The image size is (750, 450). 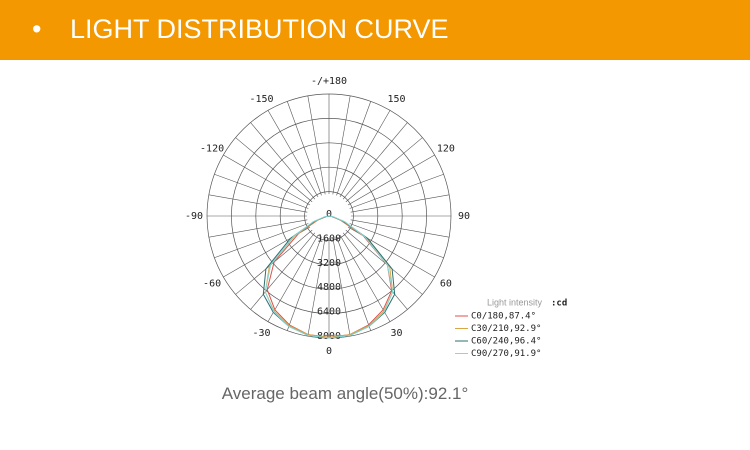 What do you see at coordinates (345, 393) in the screenshot?
I see `footnote: Average beam angle(50%):92.1°` at bounding box center [345, 393].